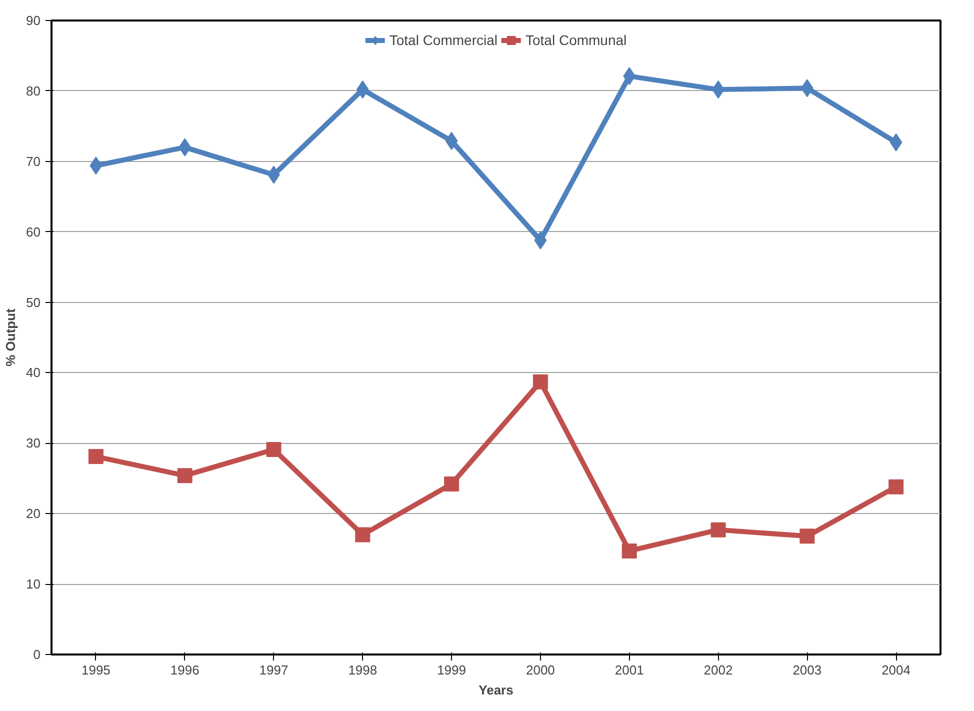 This screenshot has height=711, width=974. Describe the element at coordinates (443, 40) in the screenshot. I see `legend-label: Total Commercial` at that location.